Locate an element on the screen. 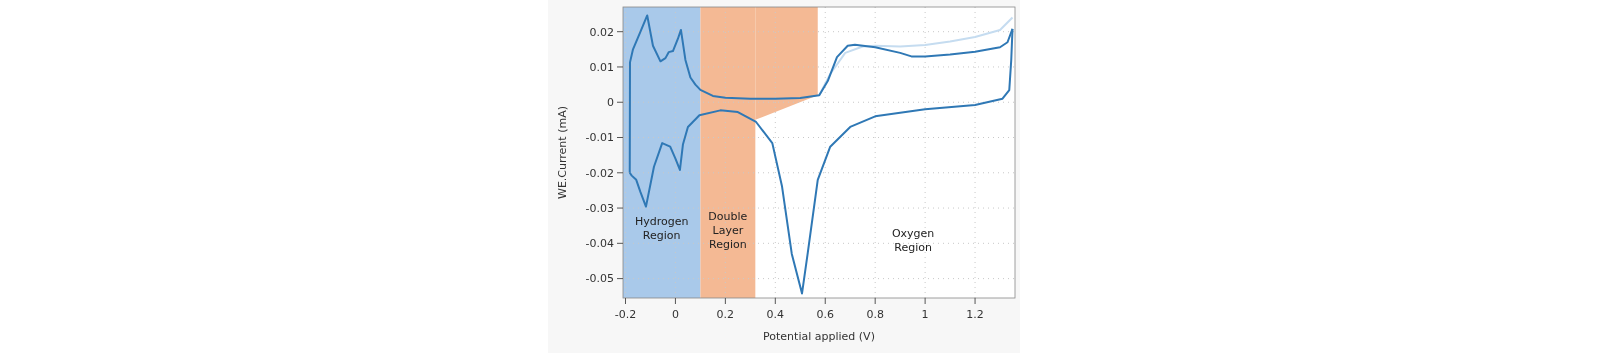 The width and height of the screenshot is (1600, 353). x-axis-title: Potential applied (V) is located at coordinates (819, 336).